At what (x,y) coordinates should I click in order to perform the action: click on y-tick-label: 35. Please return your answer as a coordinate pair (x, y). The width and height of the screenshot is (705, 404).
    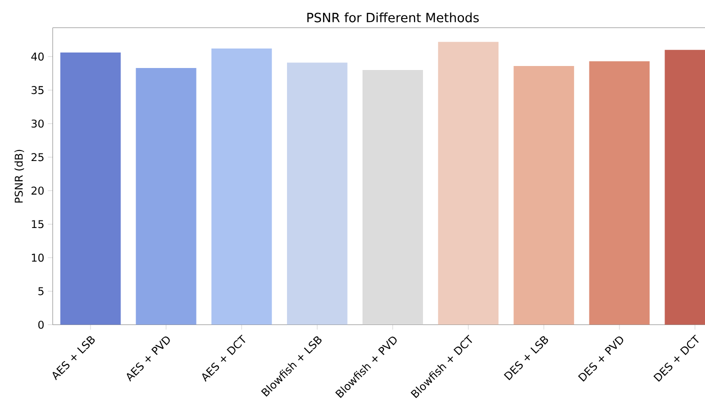
    Looking at the image, I should click on (38, 90).